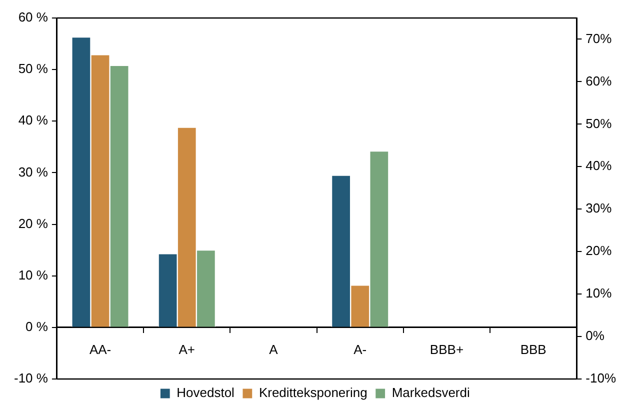 This screenshot has width=630, height=410. What do you see at coordinates (273, 349) in the screenshot?
I see `x-tick-label: A` at bounding box center [273, 349].